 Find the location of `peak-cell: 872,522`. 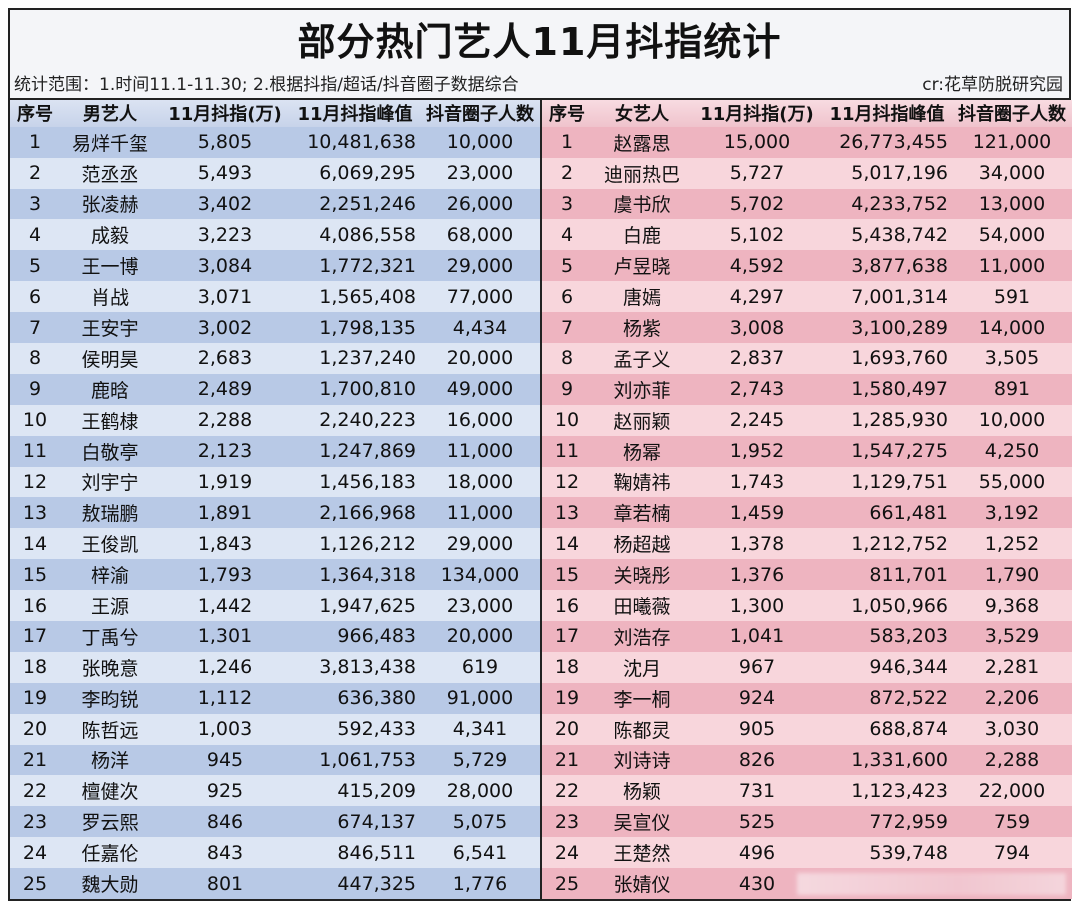

peak-cell: 872,522 is located at coordinates (908, 698).